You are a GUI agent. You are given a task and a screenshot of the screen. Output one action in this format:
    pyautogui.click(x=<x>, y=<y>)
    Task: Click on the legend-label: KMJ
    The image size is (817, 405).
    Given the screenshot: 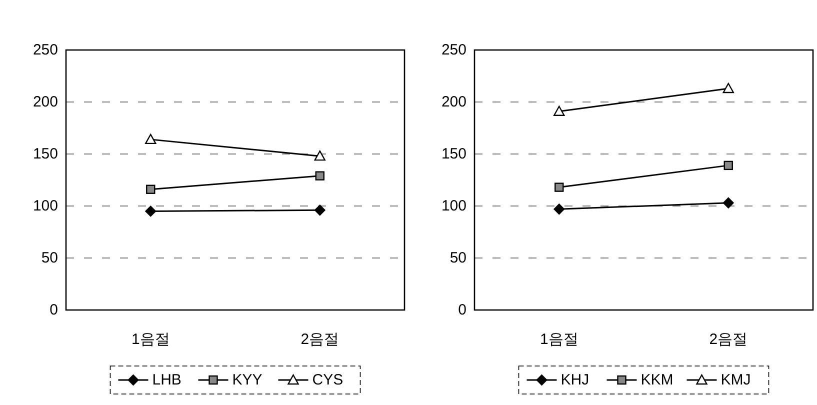 What is the action you would take?
    pyautogui.click(x=735, y=380)
    